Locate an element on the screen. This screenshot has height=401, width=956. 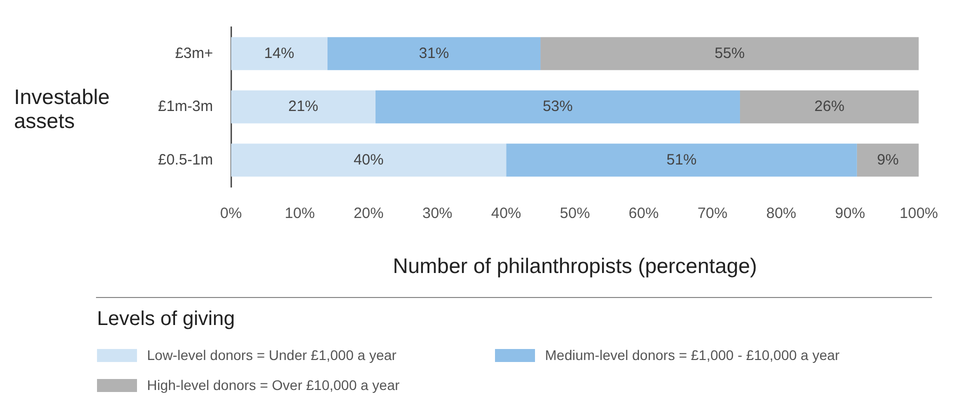
data-label: 55% is located at coordinates (729, 53).